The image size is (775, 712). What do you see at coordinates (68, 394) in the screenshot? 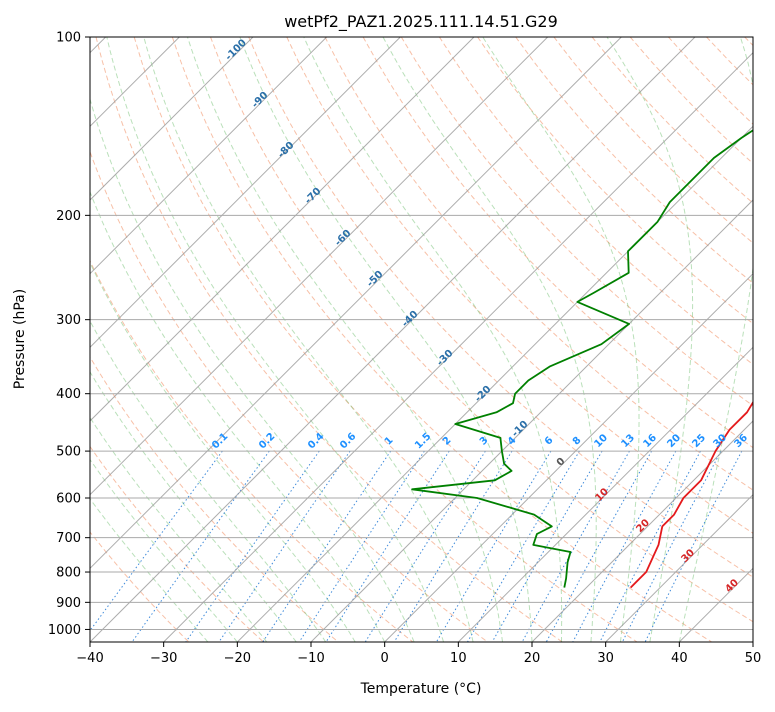
I see `y-tick-label: 400` at bounding box center [68, 394].